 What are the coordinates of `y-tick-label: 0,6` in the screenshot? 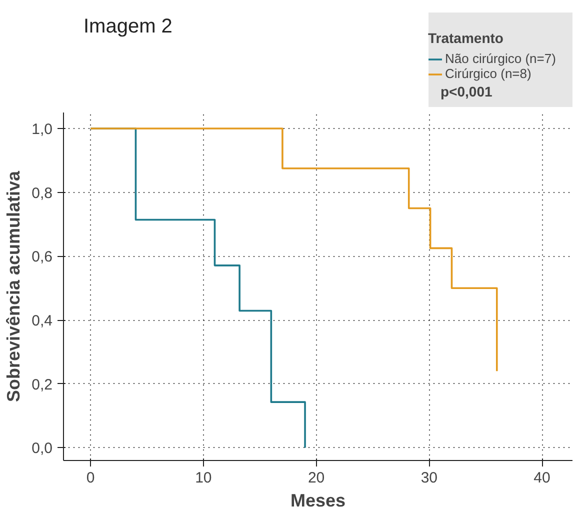 It's located at (42, 257).